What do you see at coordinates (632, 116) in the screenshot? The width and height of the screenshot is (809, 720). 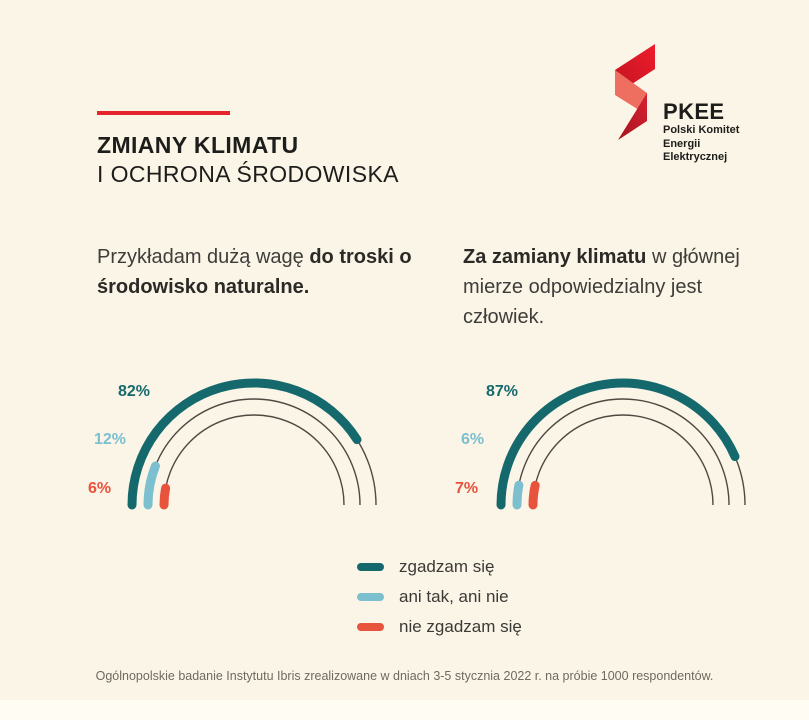 I see `logo-ribbon-bottom` at bounding box center [632, 116].